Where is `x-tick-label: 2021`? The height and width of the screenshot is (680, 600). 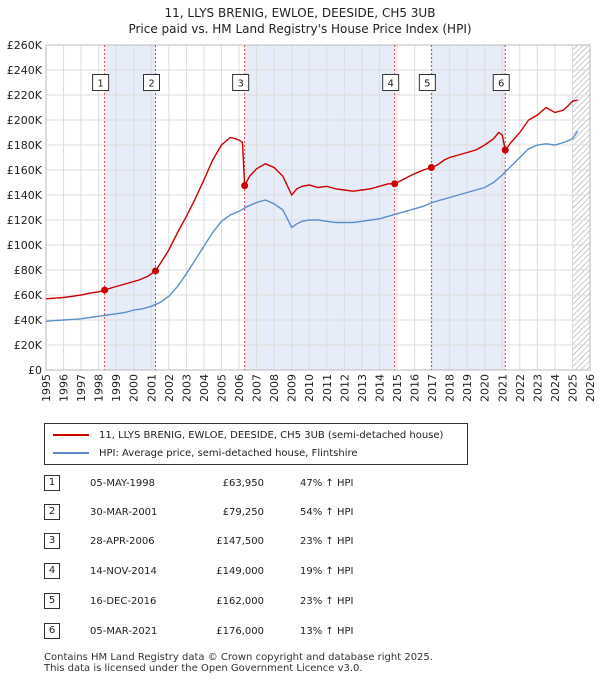 x-tick-label: 2021 is located at coordinates (502, 388).